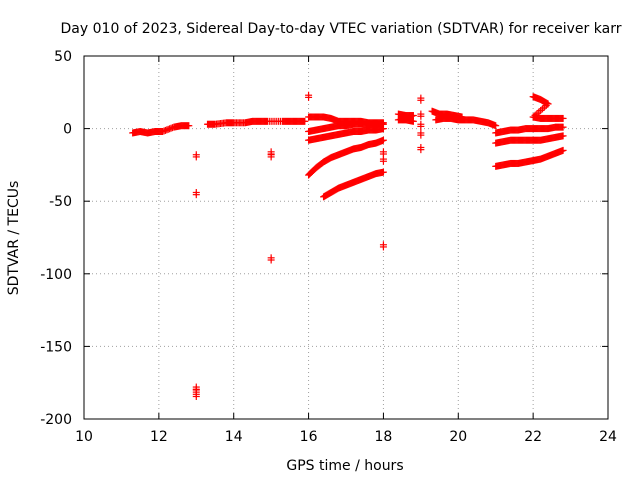 Image resolution: width=640 pixels, height=480 pixels. Describe the element at coordinates (234, 437) in the screenshot. I see `x-tick-label: 14` at that location.